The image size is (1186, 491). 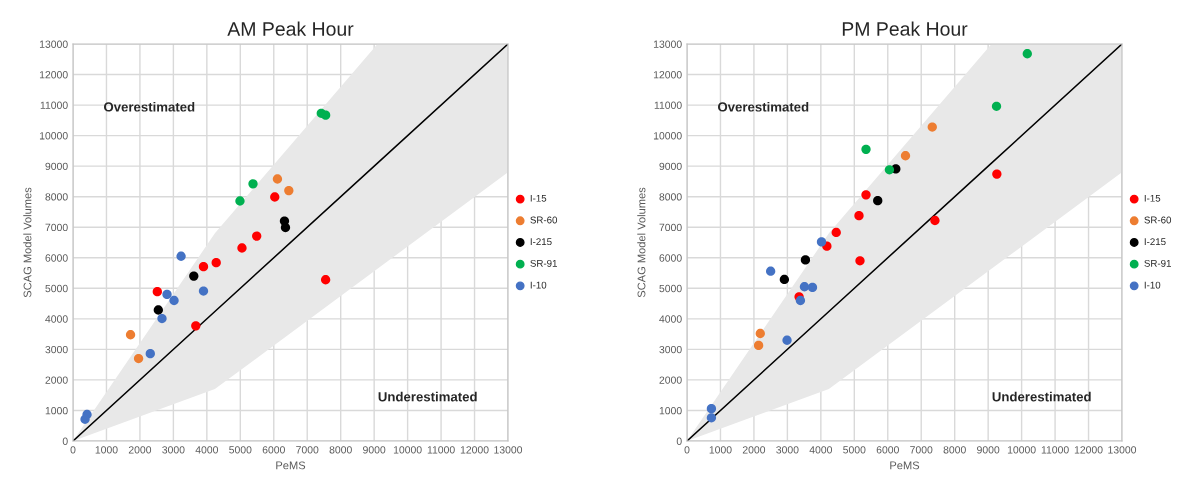 What do you see at coordinates (53, 75) in the screenshot?
I see `y-tick-label: 12000` at bounding box center [53, 75].